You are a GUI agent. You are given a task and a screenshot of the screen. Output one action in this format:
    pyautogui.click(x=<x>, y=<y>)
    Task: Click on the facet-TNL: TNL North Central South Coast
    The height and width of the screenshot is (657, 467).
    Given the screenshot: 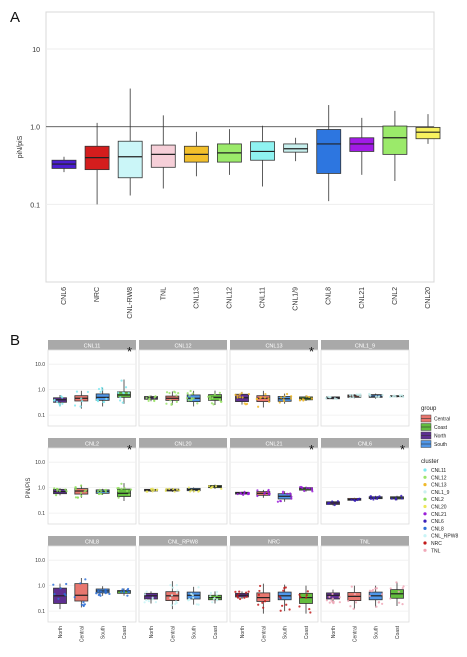 What is the action you would take?
    pyautogui.click(x=365, y=589)
    